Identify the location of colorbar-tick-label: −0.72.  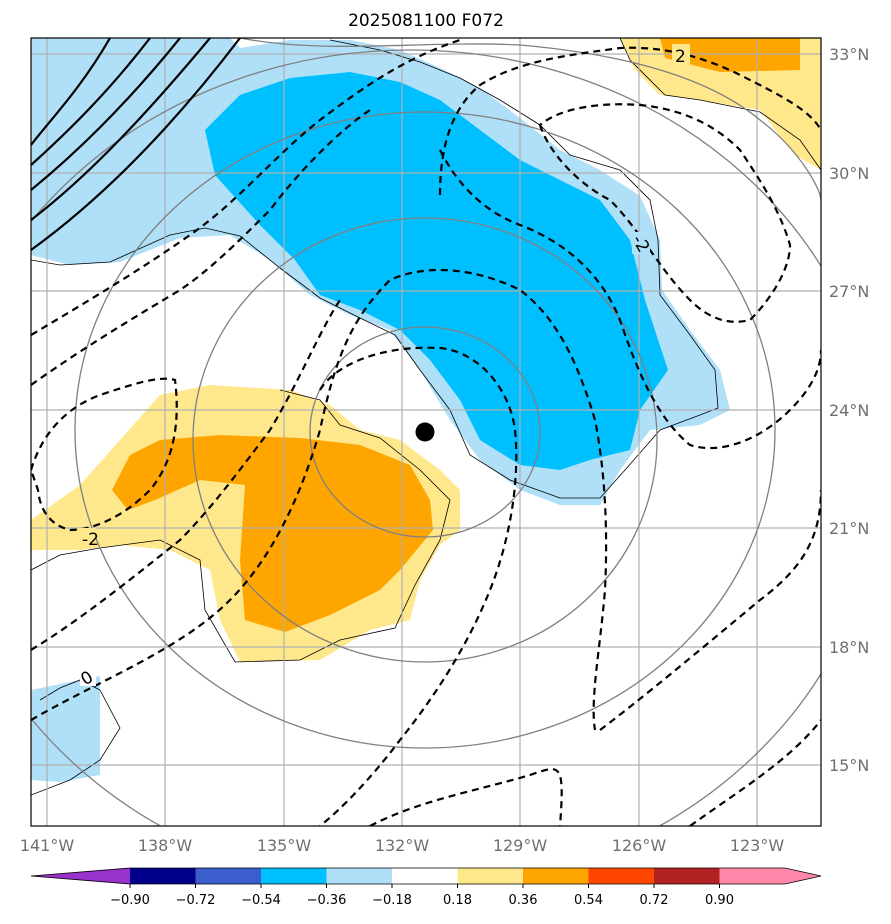
(196, 900).